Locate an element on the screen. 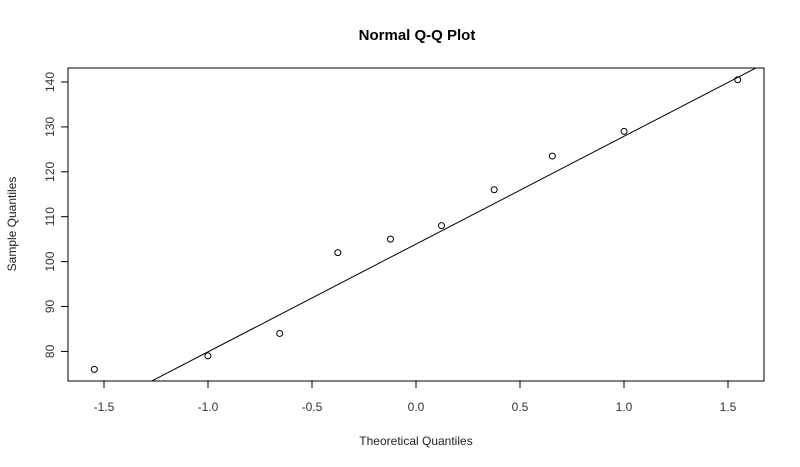 This screenshot has height=467, width=800. y-tick-label: 120 is located at coordinates (50, 171).